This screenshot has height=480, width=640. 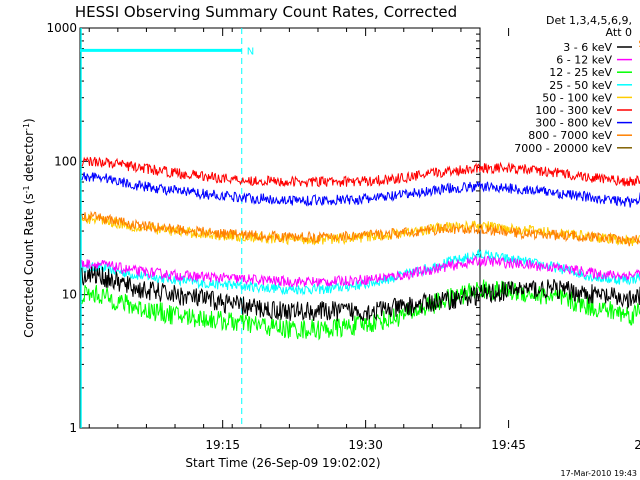 What do you see at coordinates (637, 445) in the screenshot?
I see `x-tick-label: 20:00` at bounding box center [637, 445].